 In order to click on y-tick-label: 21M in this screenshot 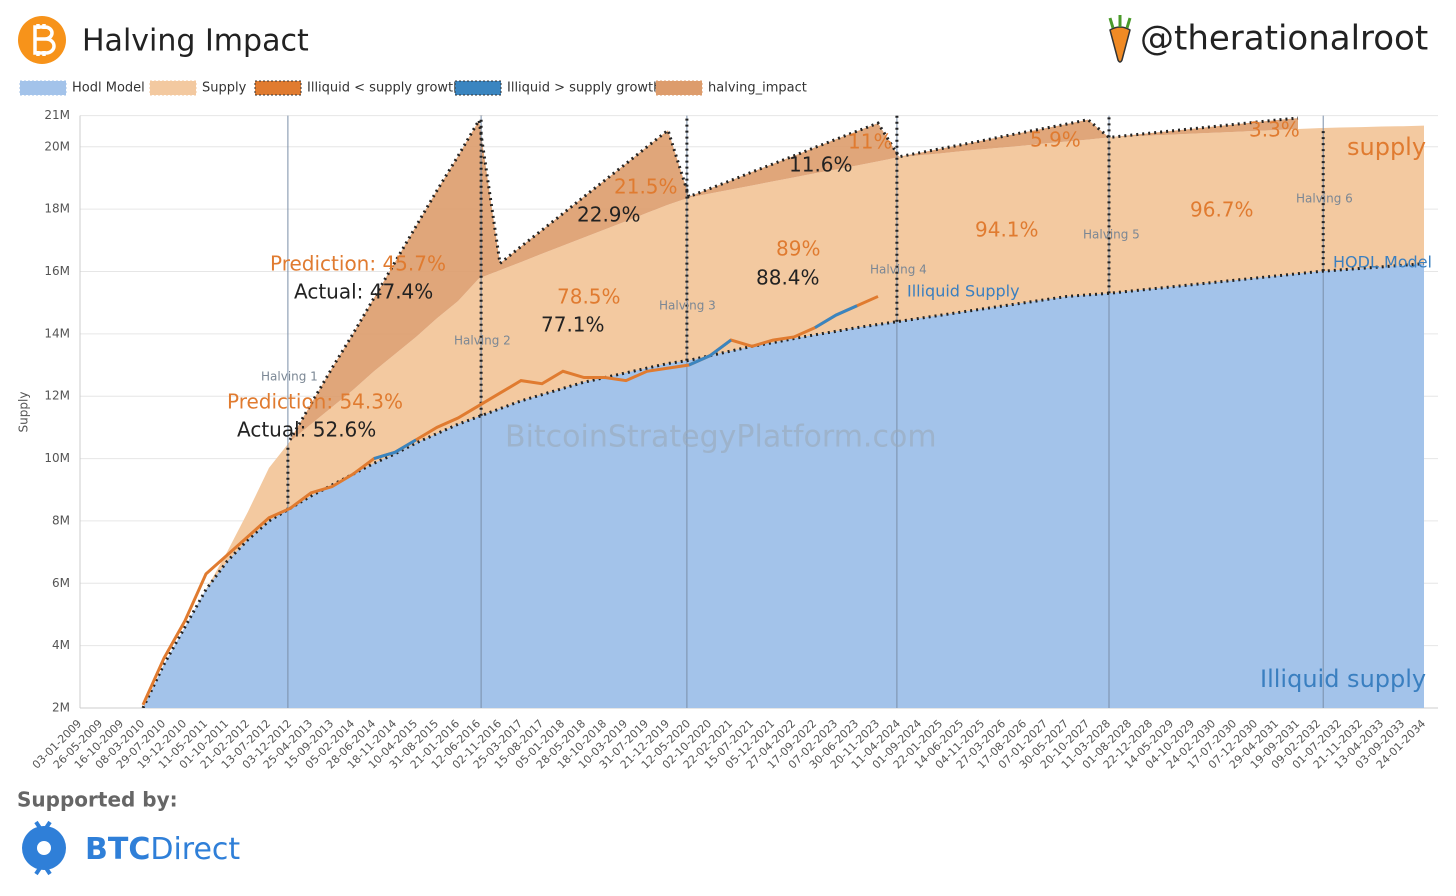, I will do `click(57, 115)`.